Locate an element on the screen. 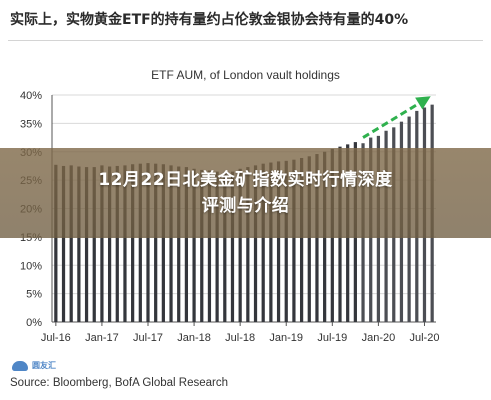  trend-arrow-head is located at coordinates (423, 103).